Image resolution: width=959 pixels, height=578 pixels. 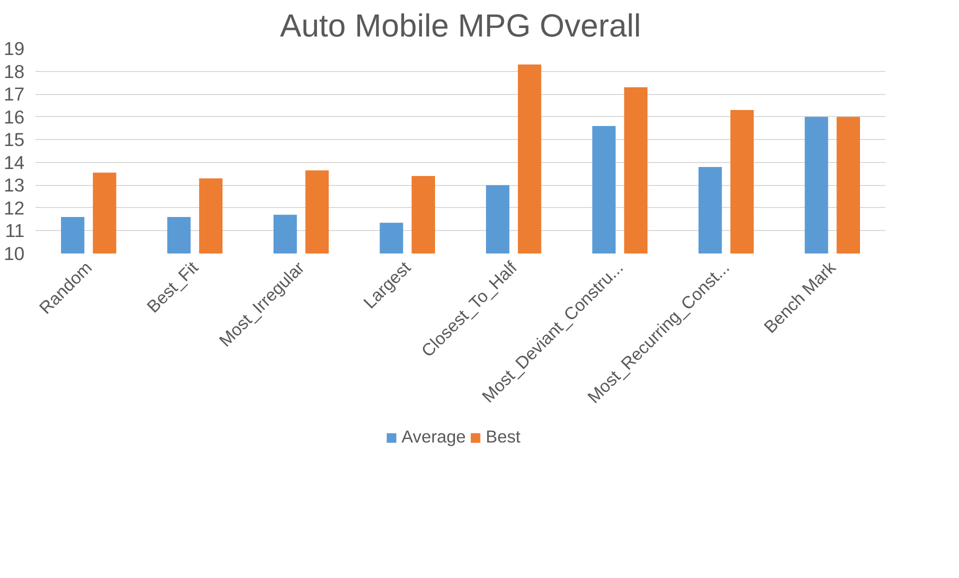 I want to click on y-tick-label: 13, so click(x=14, y=185).